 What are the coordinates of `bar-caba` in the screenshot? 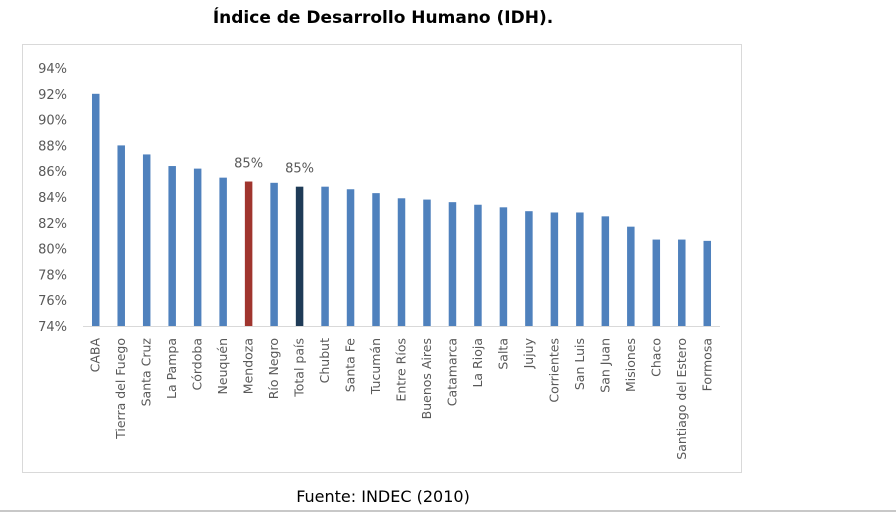 It's located at (95, 209).